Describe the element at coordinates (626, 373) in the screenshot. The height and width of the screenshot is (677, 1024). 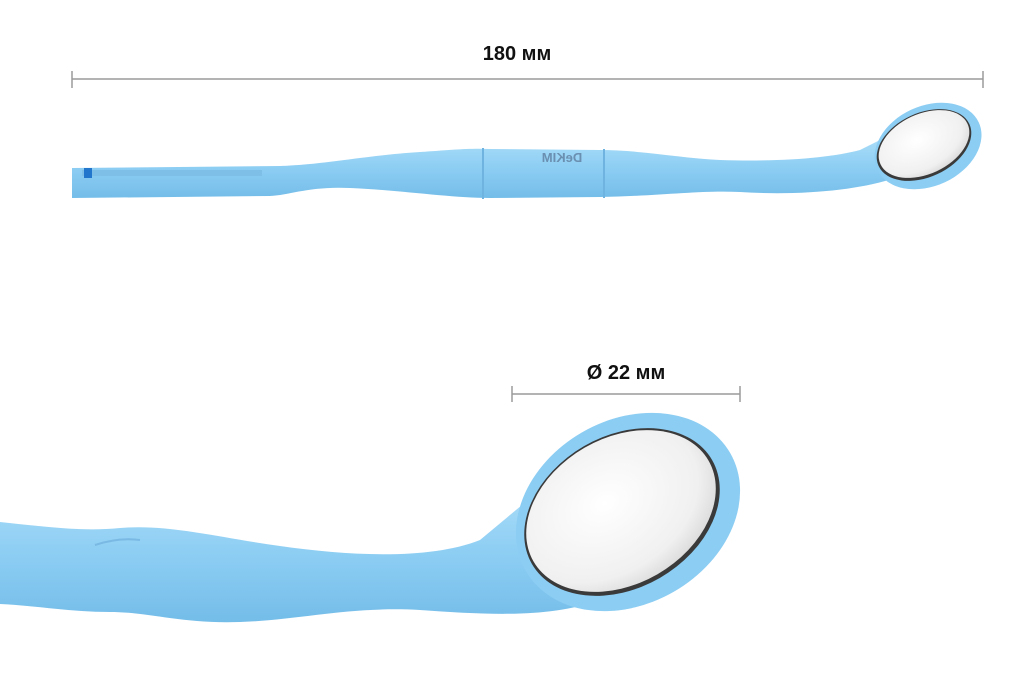
I see `diameter-label: Ø 22 мм` at that location.